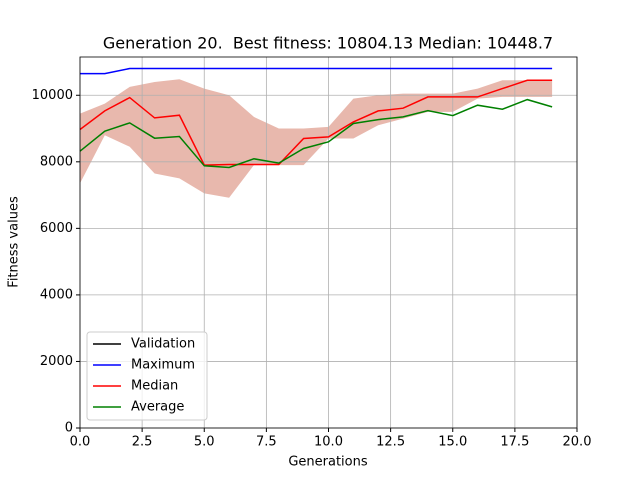 The width and height of the screenshot is (640, 480). I want to click on x-tick-label: 7.5, so click(266, 442).